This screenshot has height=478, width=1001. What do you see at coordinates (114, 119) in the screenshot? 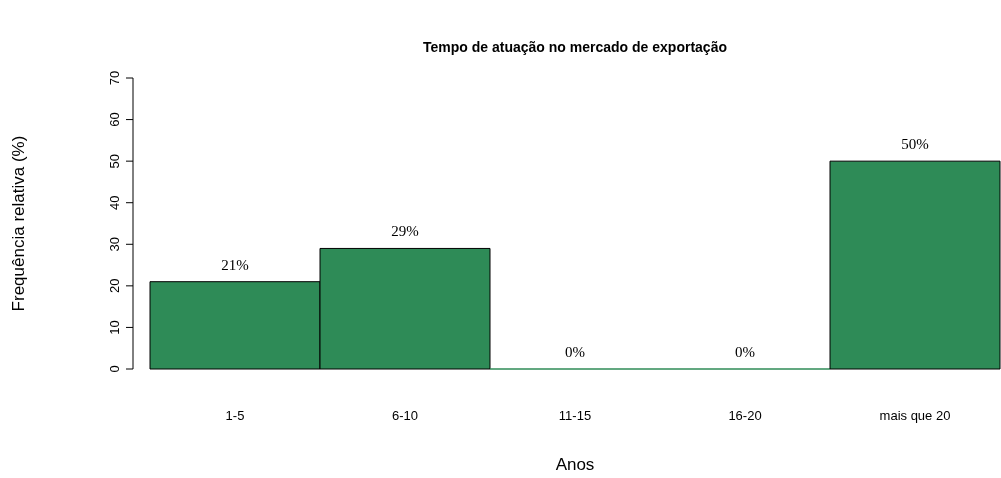
I see `y-tick-label: 60` at bounding box center [114, 119].